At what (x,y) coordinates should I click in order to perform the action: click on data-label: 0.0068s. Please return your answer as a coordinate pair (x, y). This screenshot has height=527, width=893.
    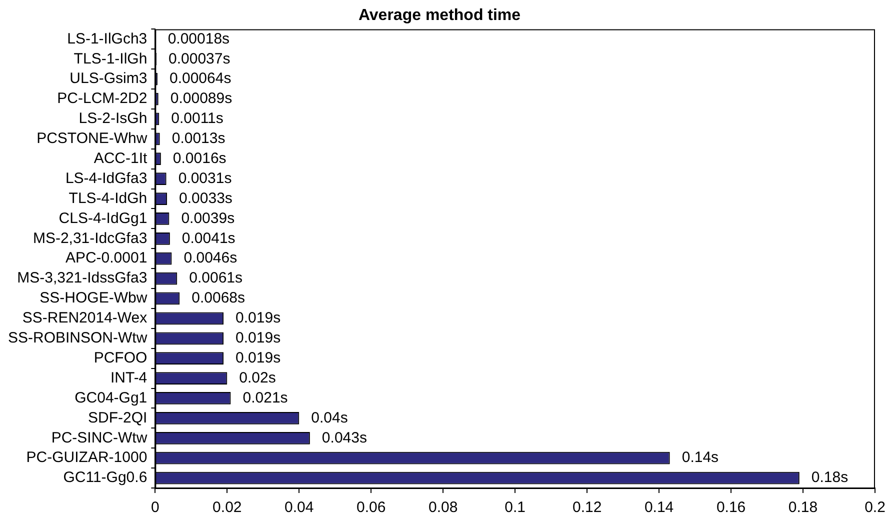
    Looking at the image, I should click on (219, 298).